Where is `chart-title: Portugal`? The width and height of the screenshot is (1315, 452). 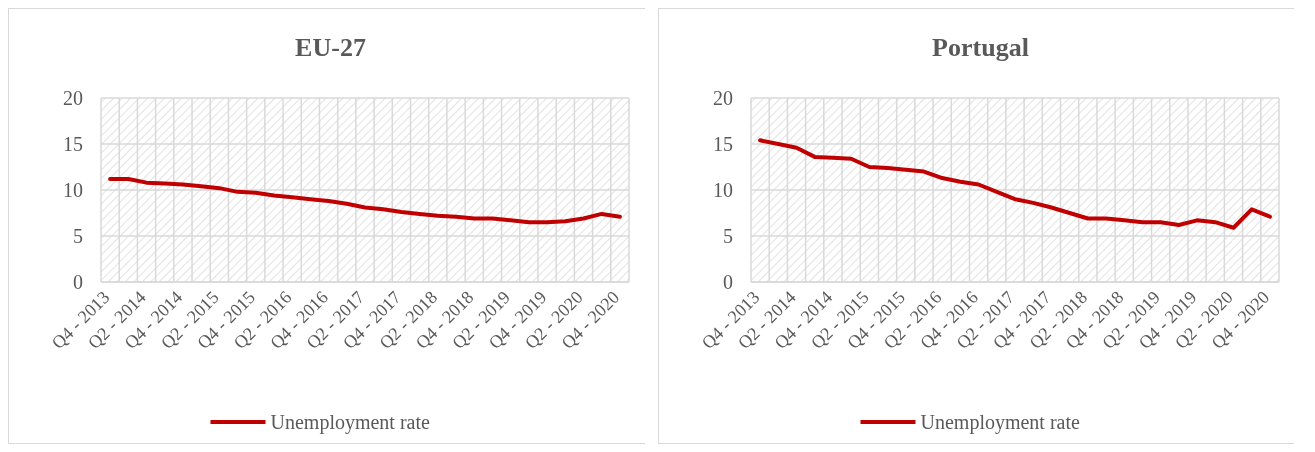
chart-title: Portugal is located at coordinates (980, 47).